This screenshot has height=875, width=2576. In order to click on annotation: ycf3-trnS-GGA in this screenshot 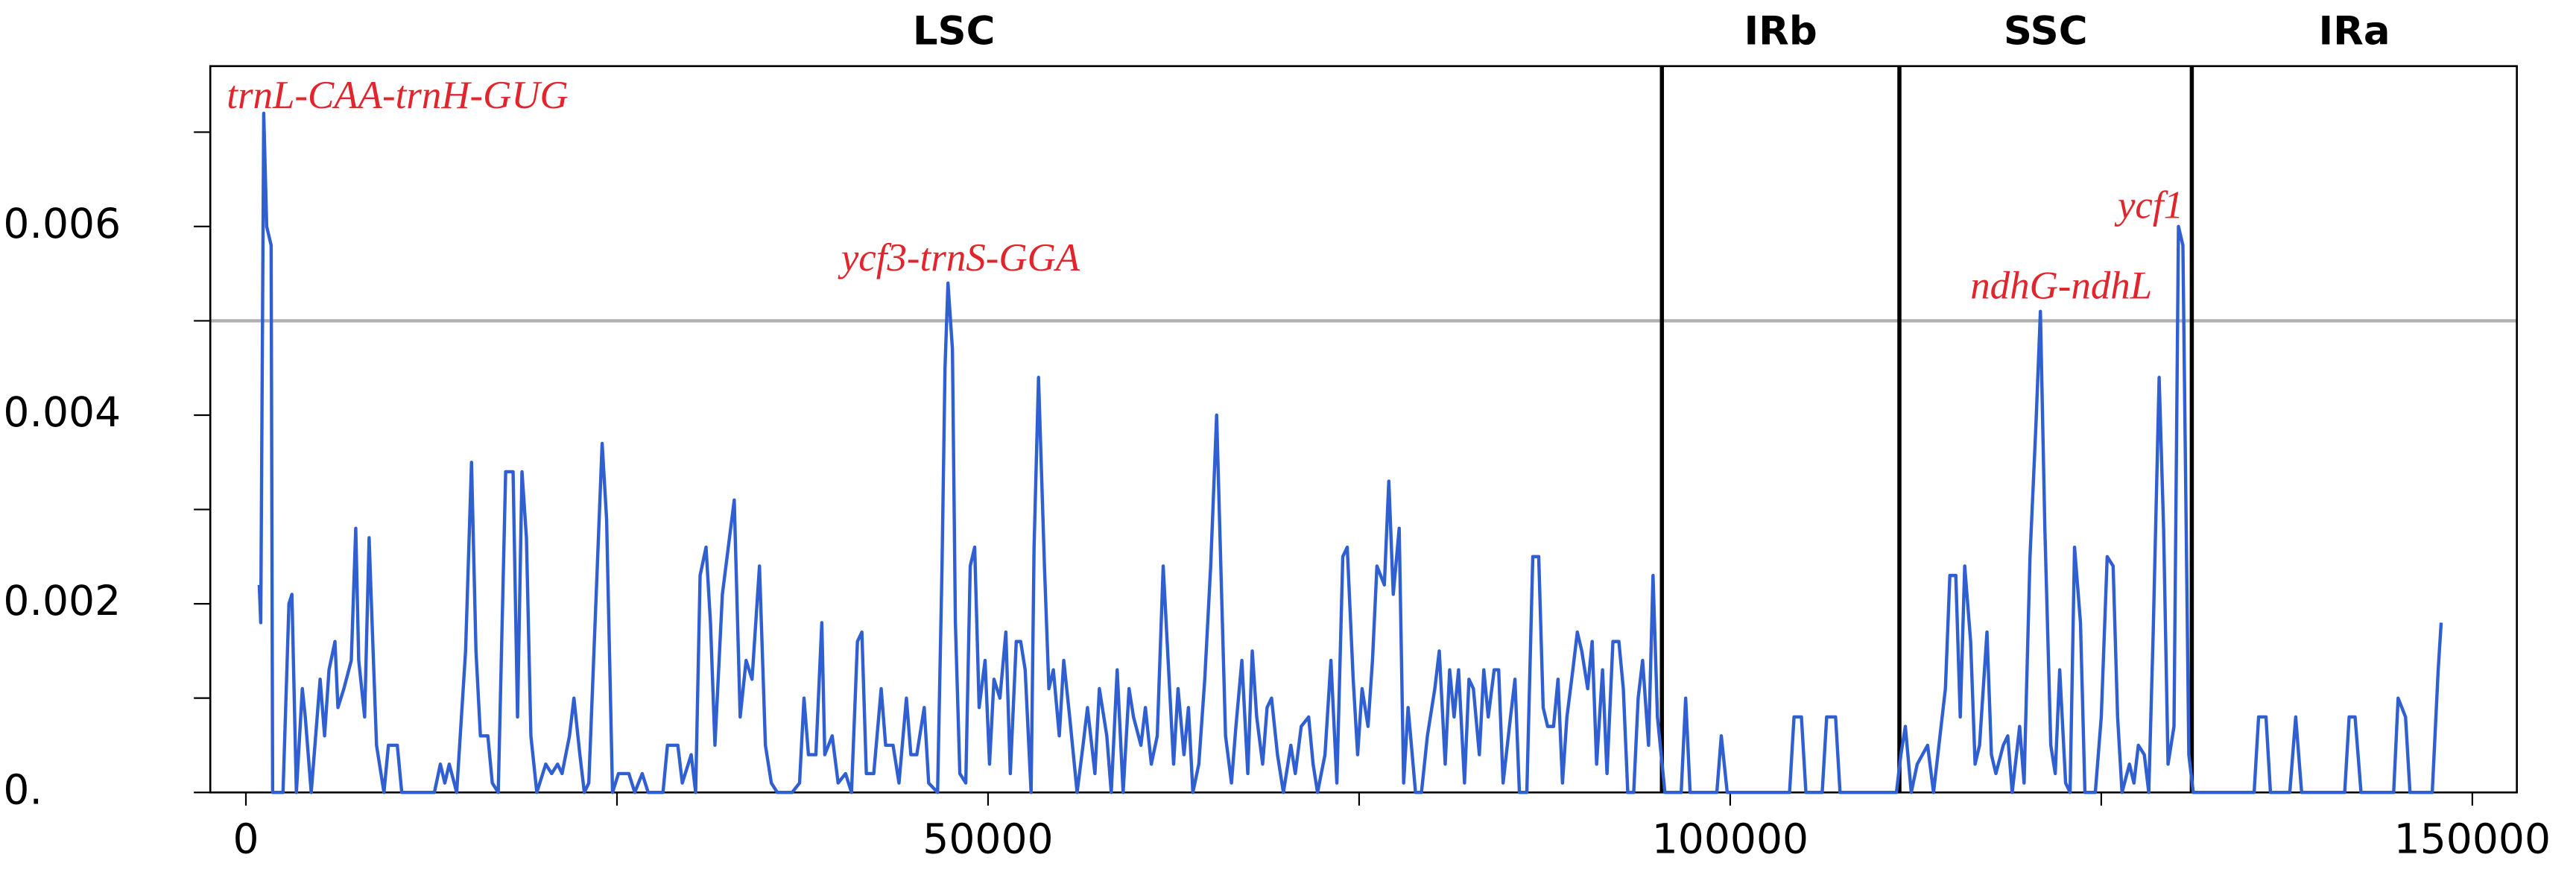, I will do `click(959, 257)`.